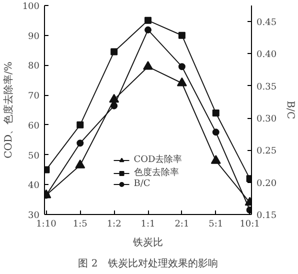  Describe the element at coordinates (34, 216) in the screenshot. I see `y-tick-label: 30` at that location.